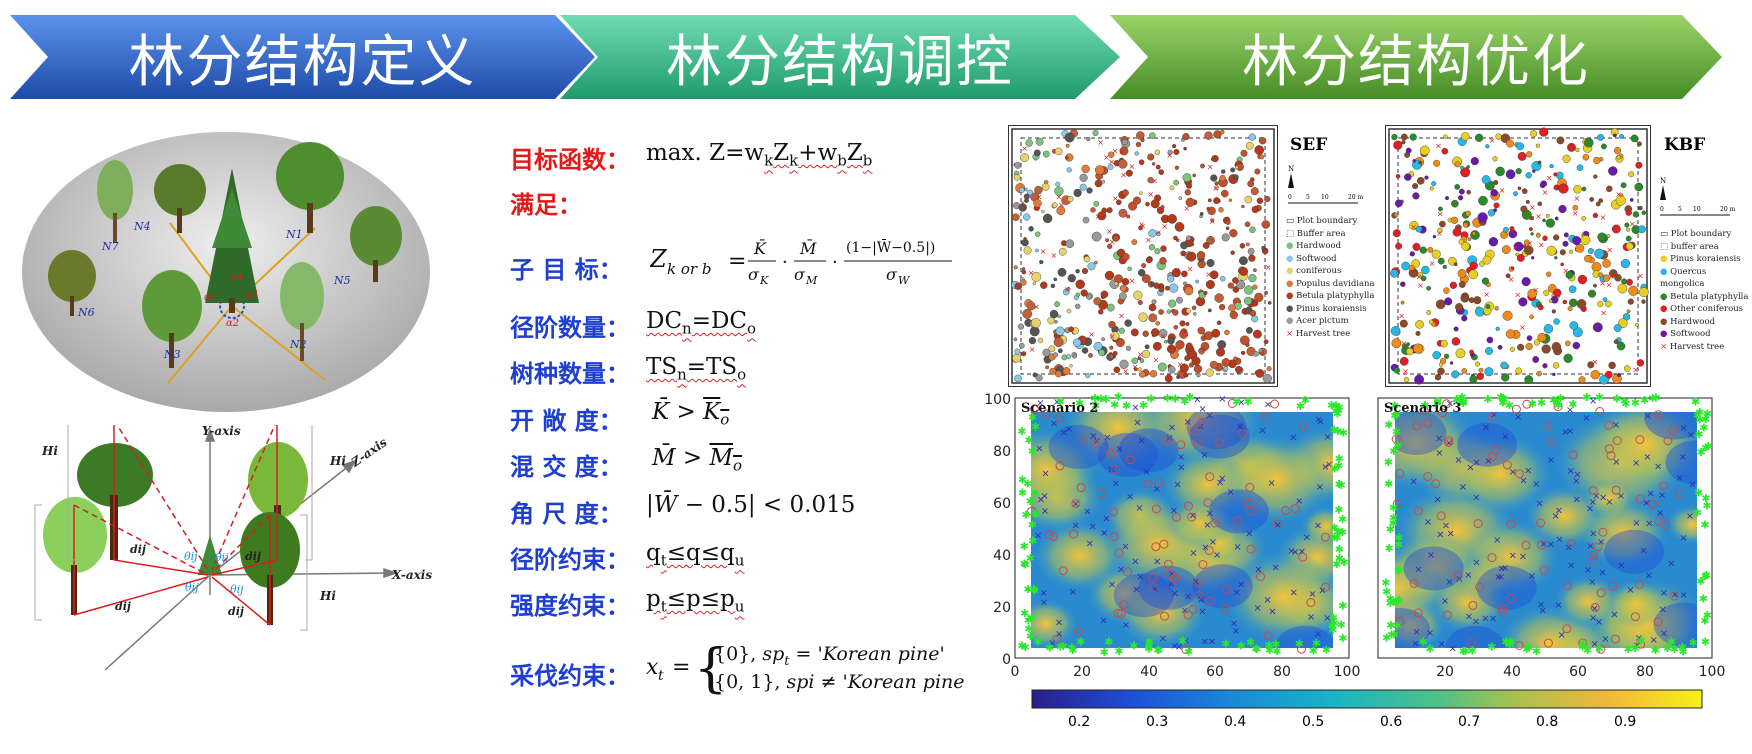  I want to click on angle-a4: α4, so click(236, 277).